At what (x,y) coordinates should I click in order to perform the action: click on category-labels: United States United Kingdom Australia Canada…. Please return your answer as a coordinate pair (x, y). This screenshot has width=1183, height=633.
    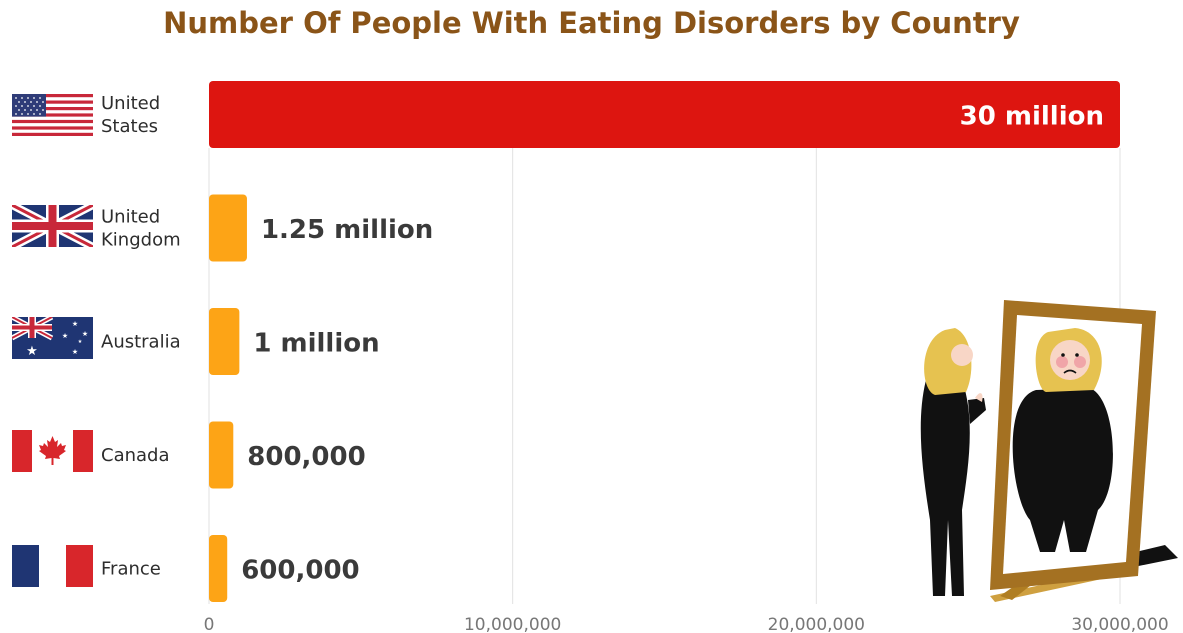
    Looking at the image, I should click on (141, 336).